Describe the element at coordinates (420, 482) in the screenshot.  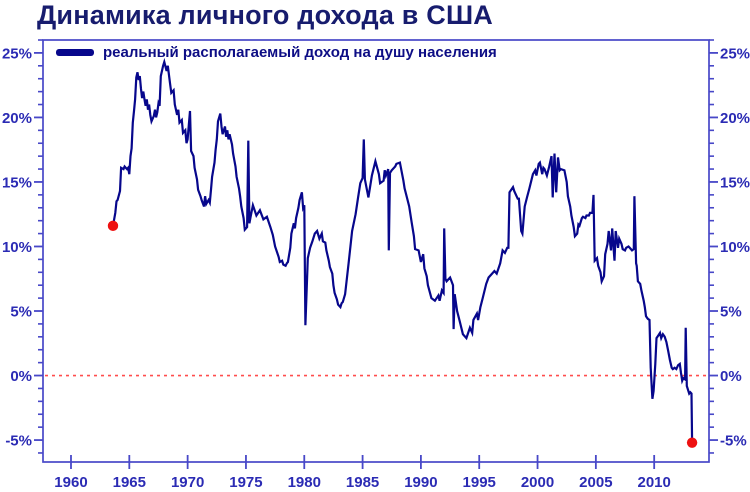
I see `x-tick-label: 1990` at that location.